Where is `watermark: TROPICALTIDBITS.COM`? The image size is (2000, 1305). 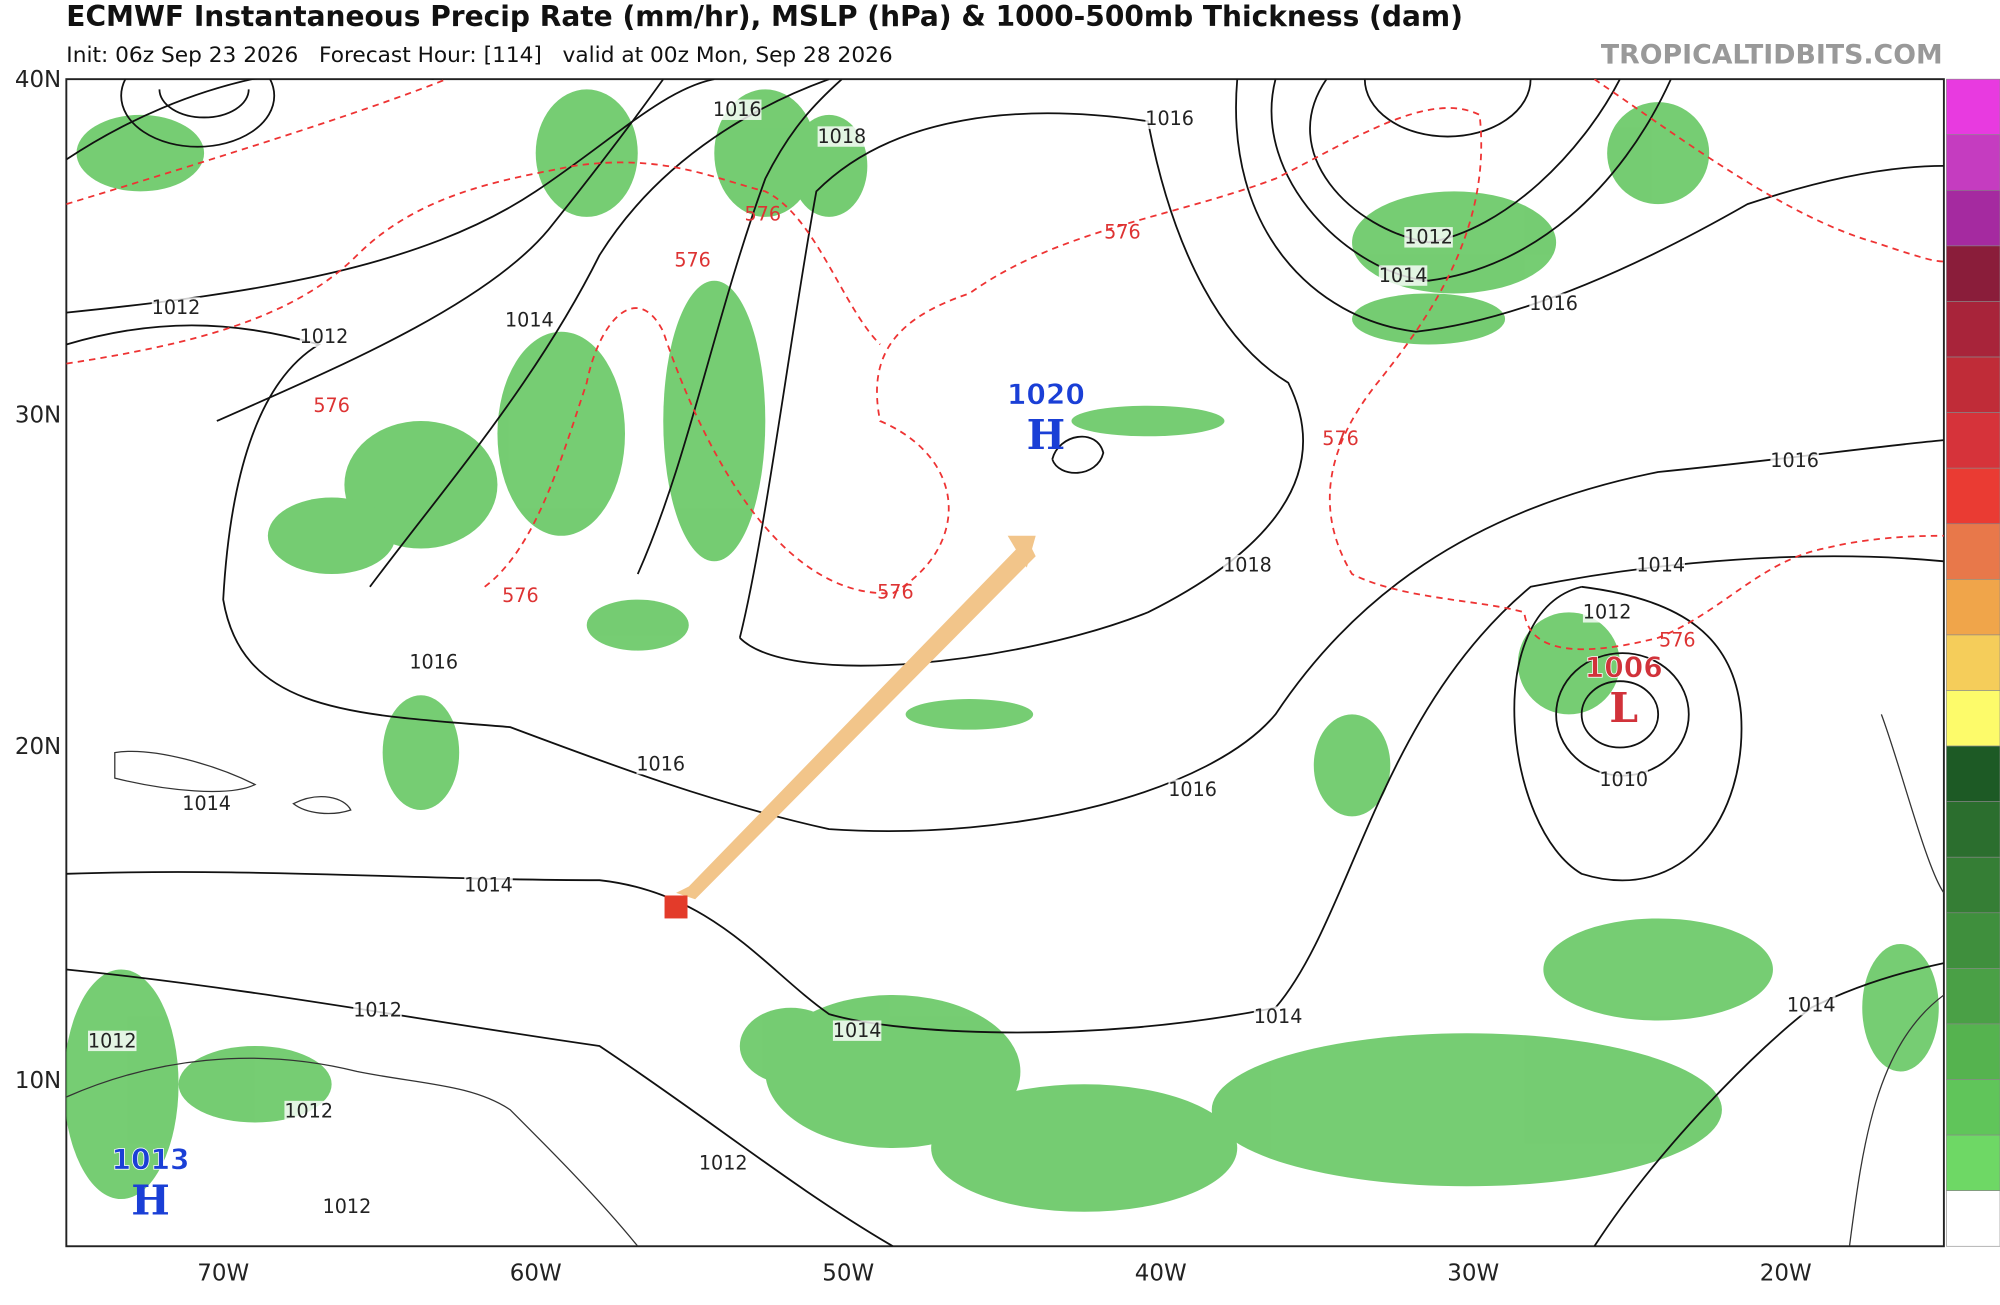 watermark: TROPICALTIDBITS.COM is located at coordinates (1772, 55).